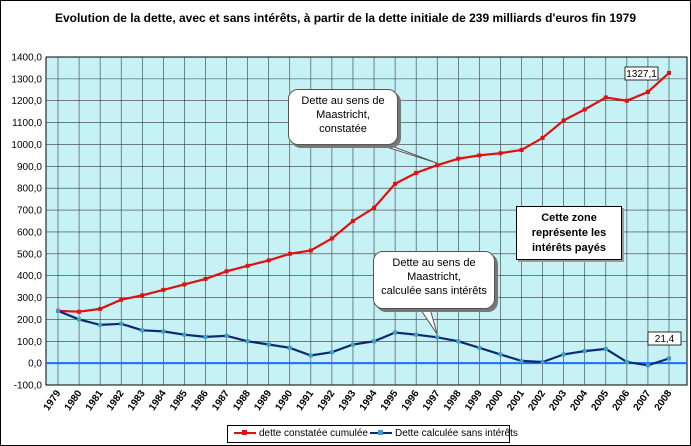 This screenshot has height=446, width=691. Describe the element at coordinates (29, 211) in the screenshot. I see `y-tick-label: 700,0` at that location.